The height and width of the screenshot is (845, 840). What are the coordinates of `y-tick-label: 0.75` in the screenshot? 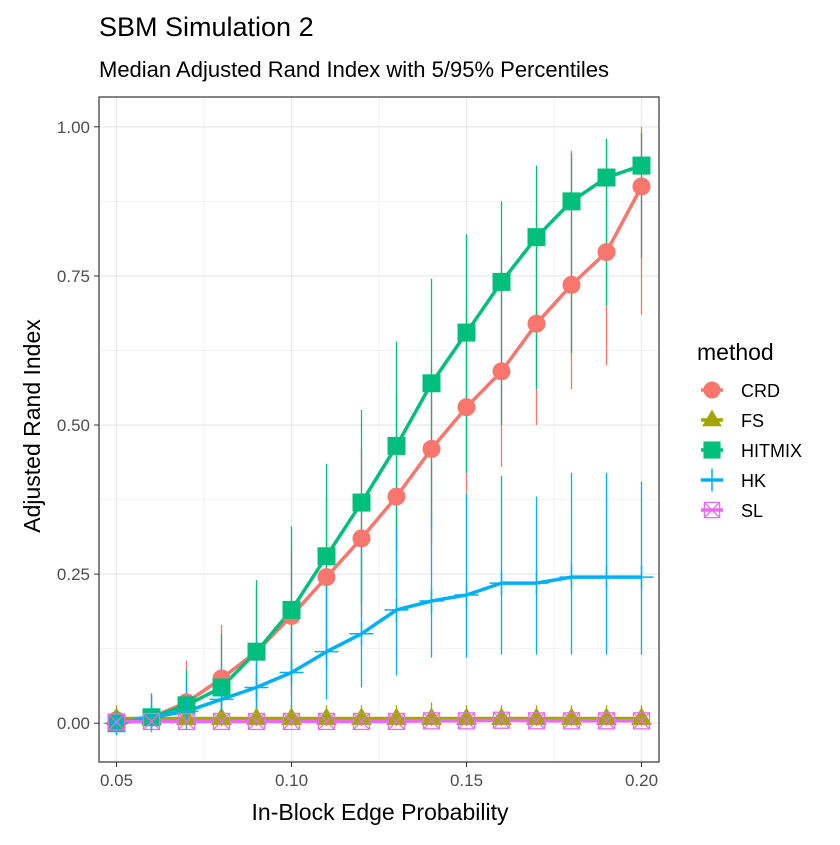 It's located at (73, 276).